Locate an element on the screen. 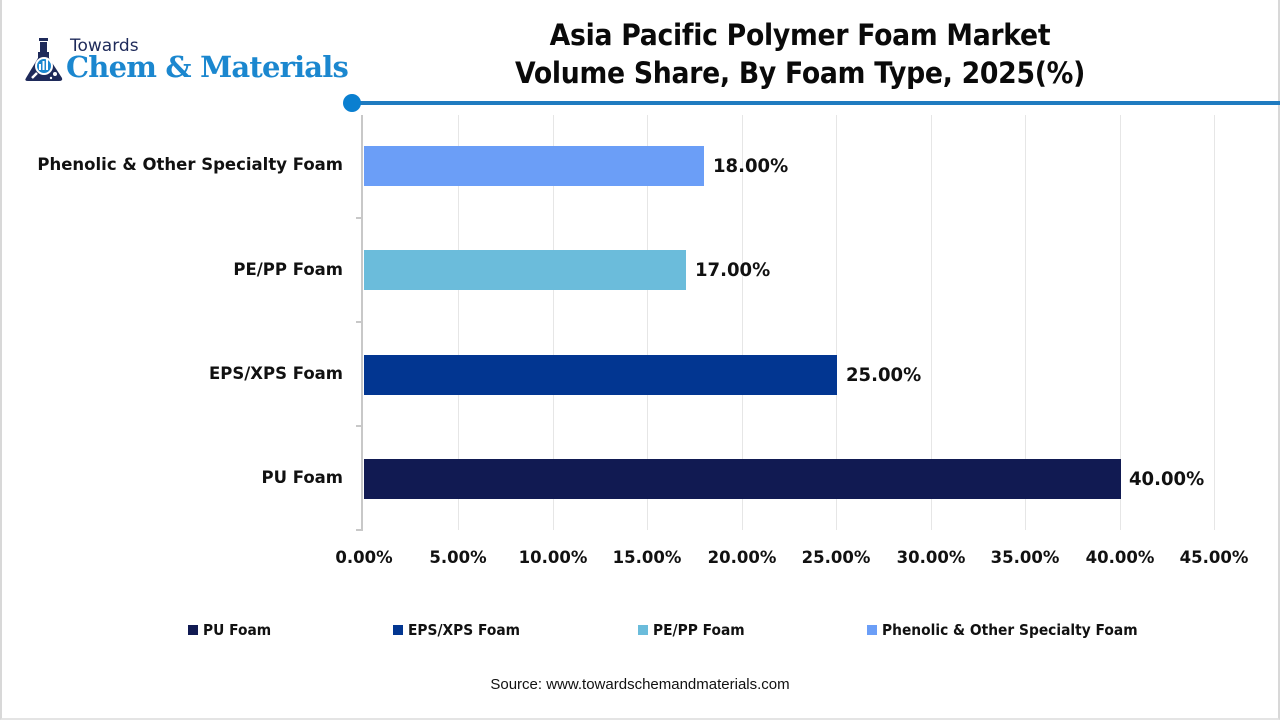 The width and height of the screenshot is (1280, 720). legend-label: EPS/XPS Foam is located at coordinates (464, 630).